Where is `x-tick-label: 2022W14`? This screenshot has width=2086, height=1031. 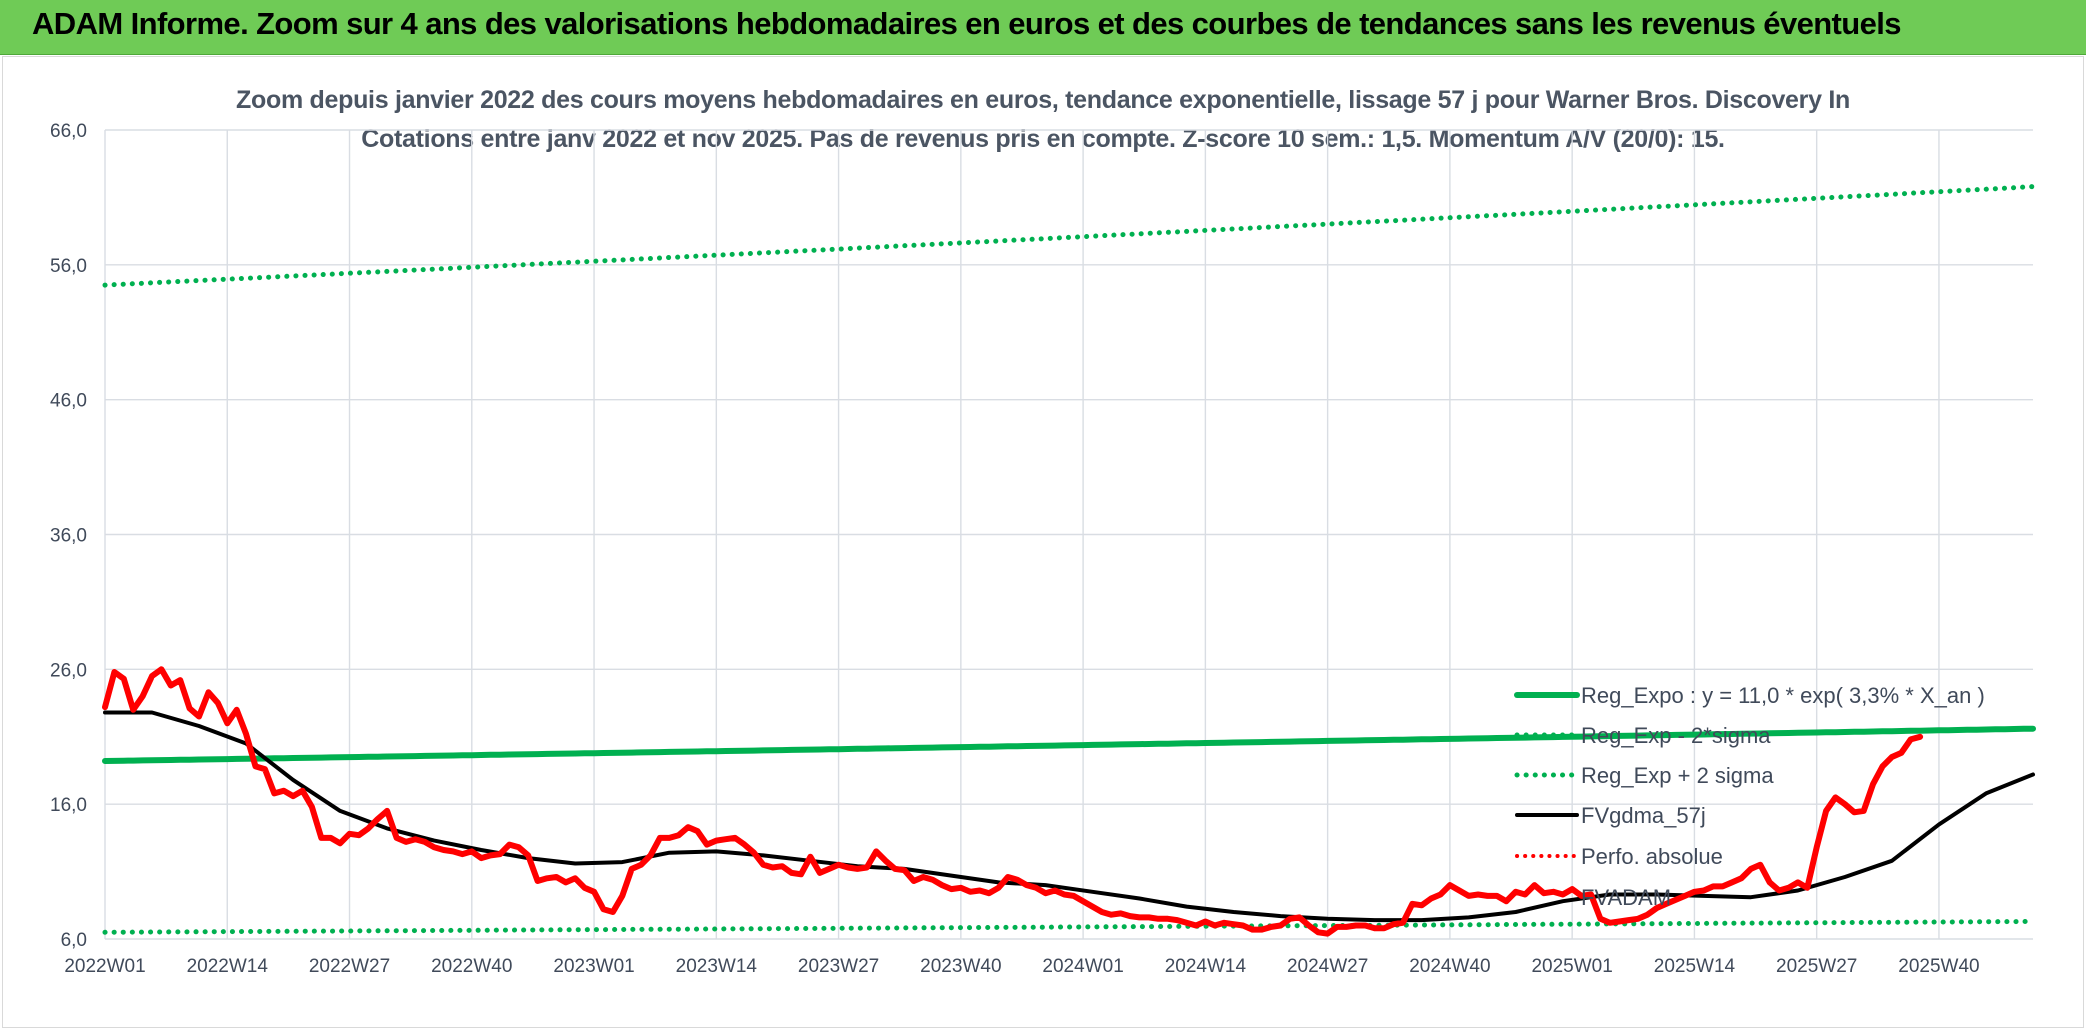
x-tick-label: 2022W14 is located at coordinates (228, 966).